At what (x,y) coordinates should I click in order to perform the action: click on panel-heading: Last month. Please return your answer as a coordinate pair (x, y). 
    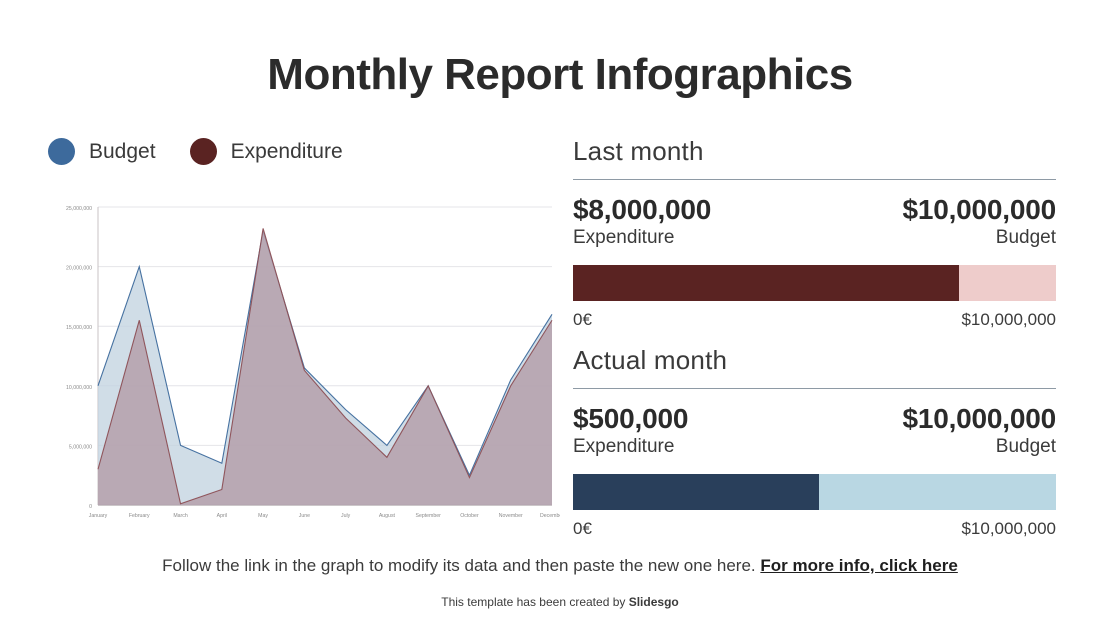
    Looking at the image, I should click on (638, 151).